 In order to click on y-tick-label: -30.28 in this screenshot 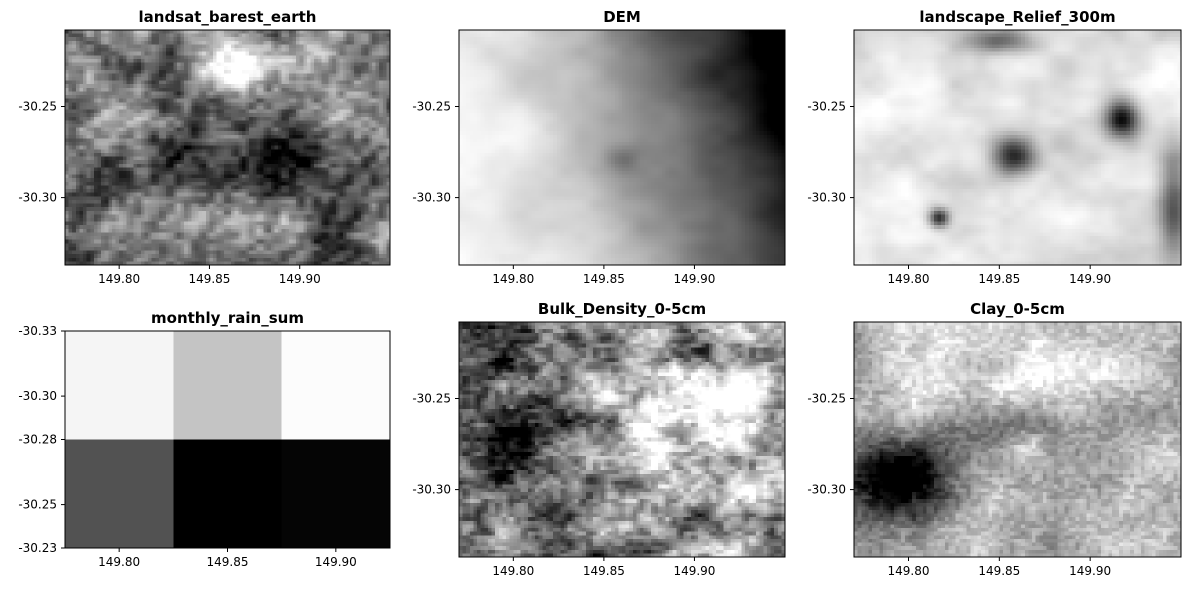, I will do `click(37, 440)`.